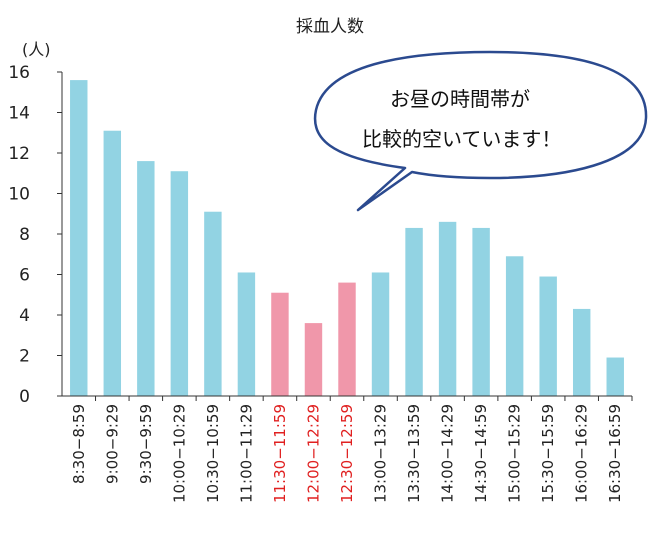 Image resolution: width=660 pixels, height=540 pixels. Describe the element at coordinates (36, 49) in the screenshot. I see `y-axis-unit-label: (人)` at that location.